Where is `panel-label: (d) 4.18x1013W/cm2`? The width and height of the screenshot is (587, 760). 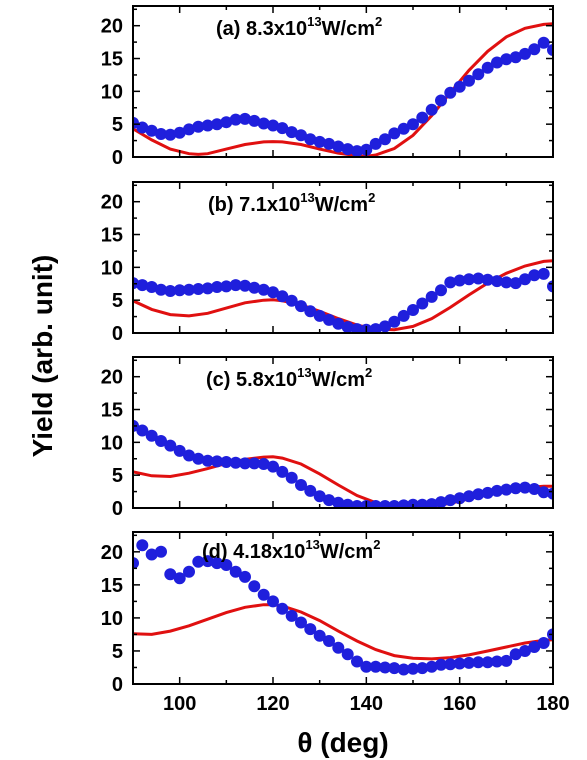 panel-label: (d) 4.18x1013W/cm2 is located at coordinates (291, 550).